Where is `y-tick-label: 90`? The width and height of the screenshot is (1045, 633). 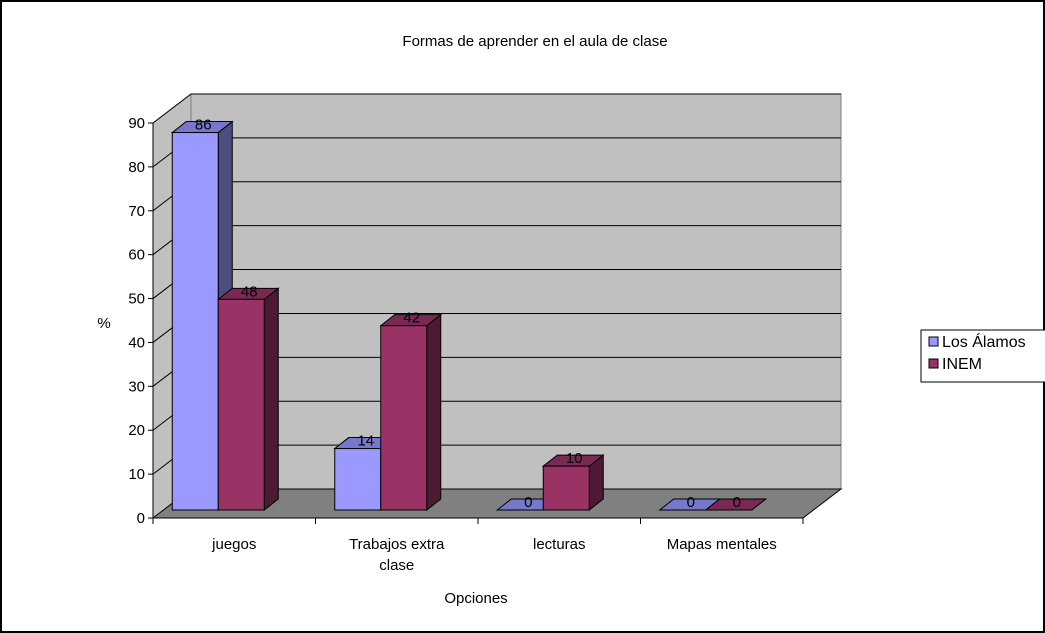 y-tick-label: 90 is located at coordinates (136, 123).